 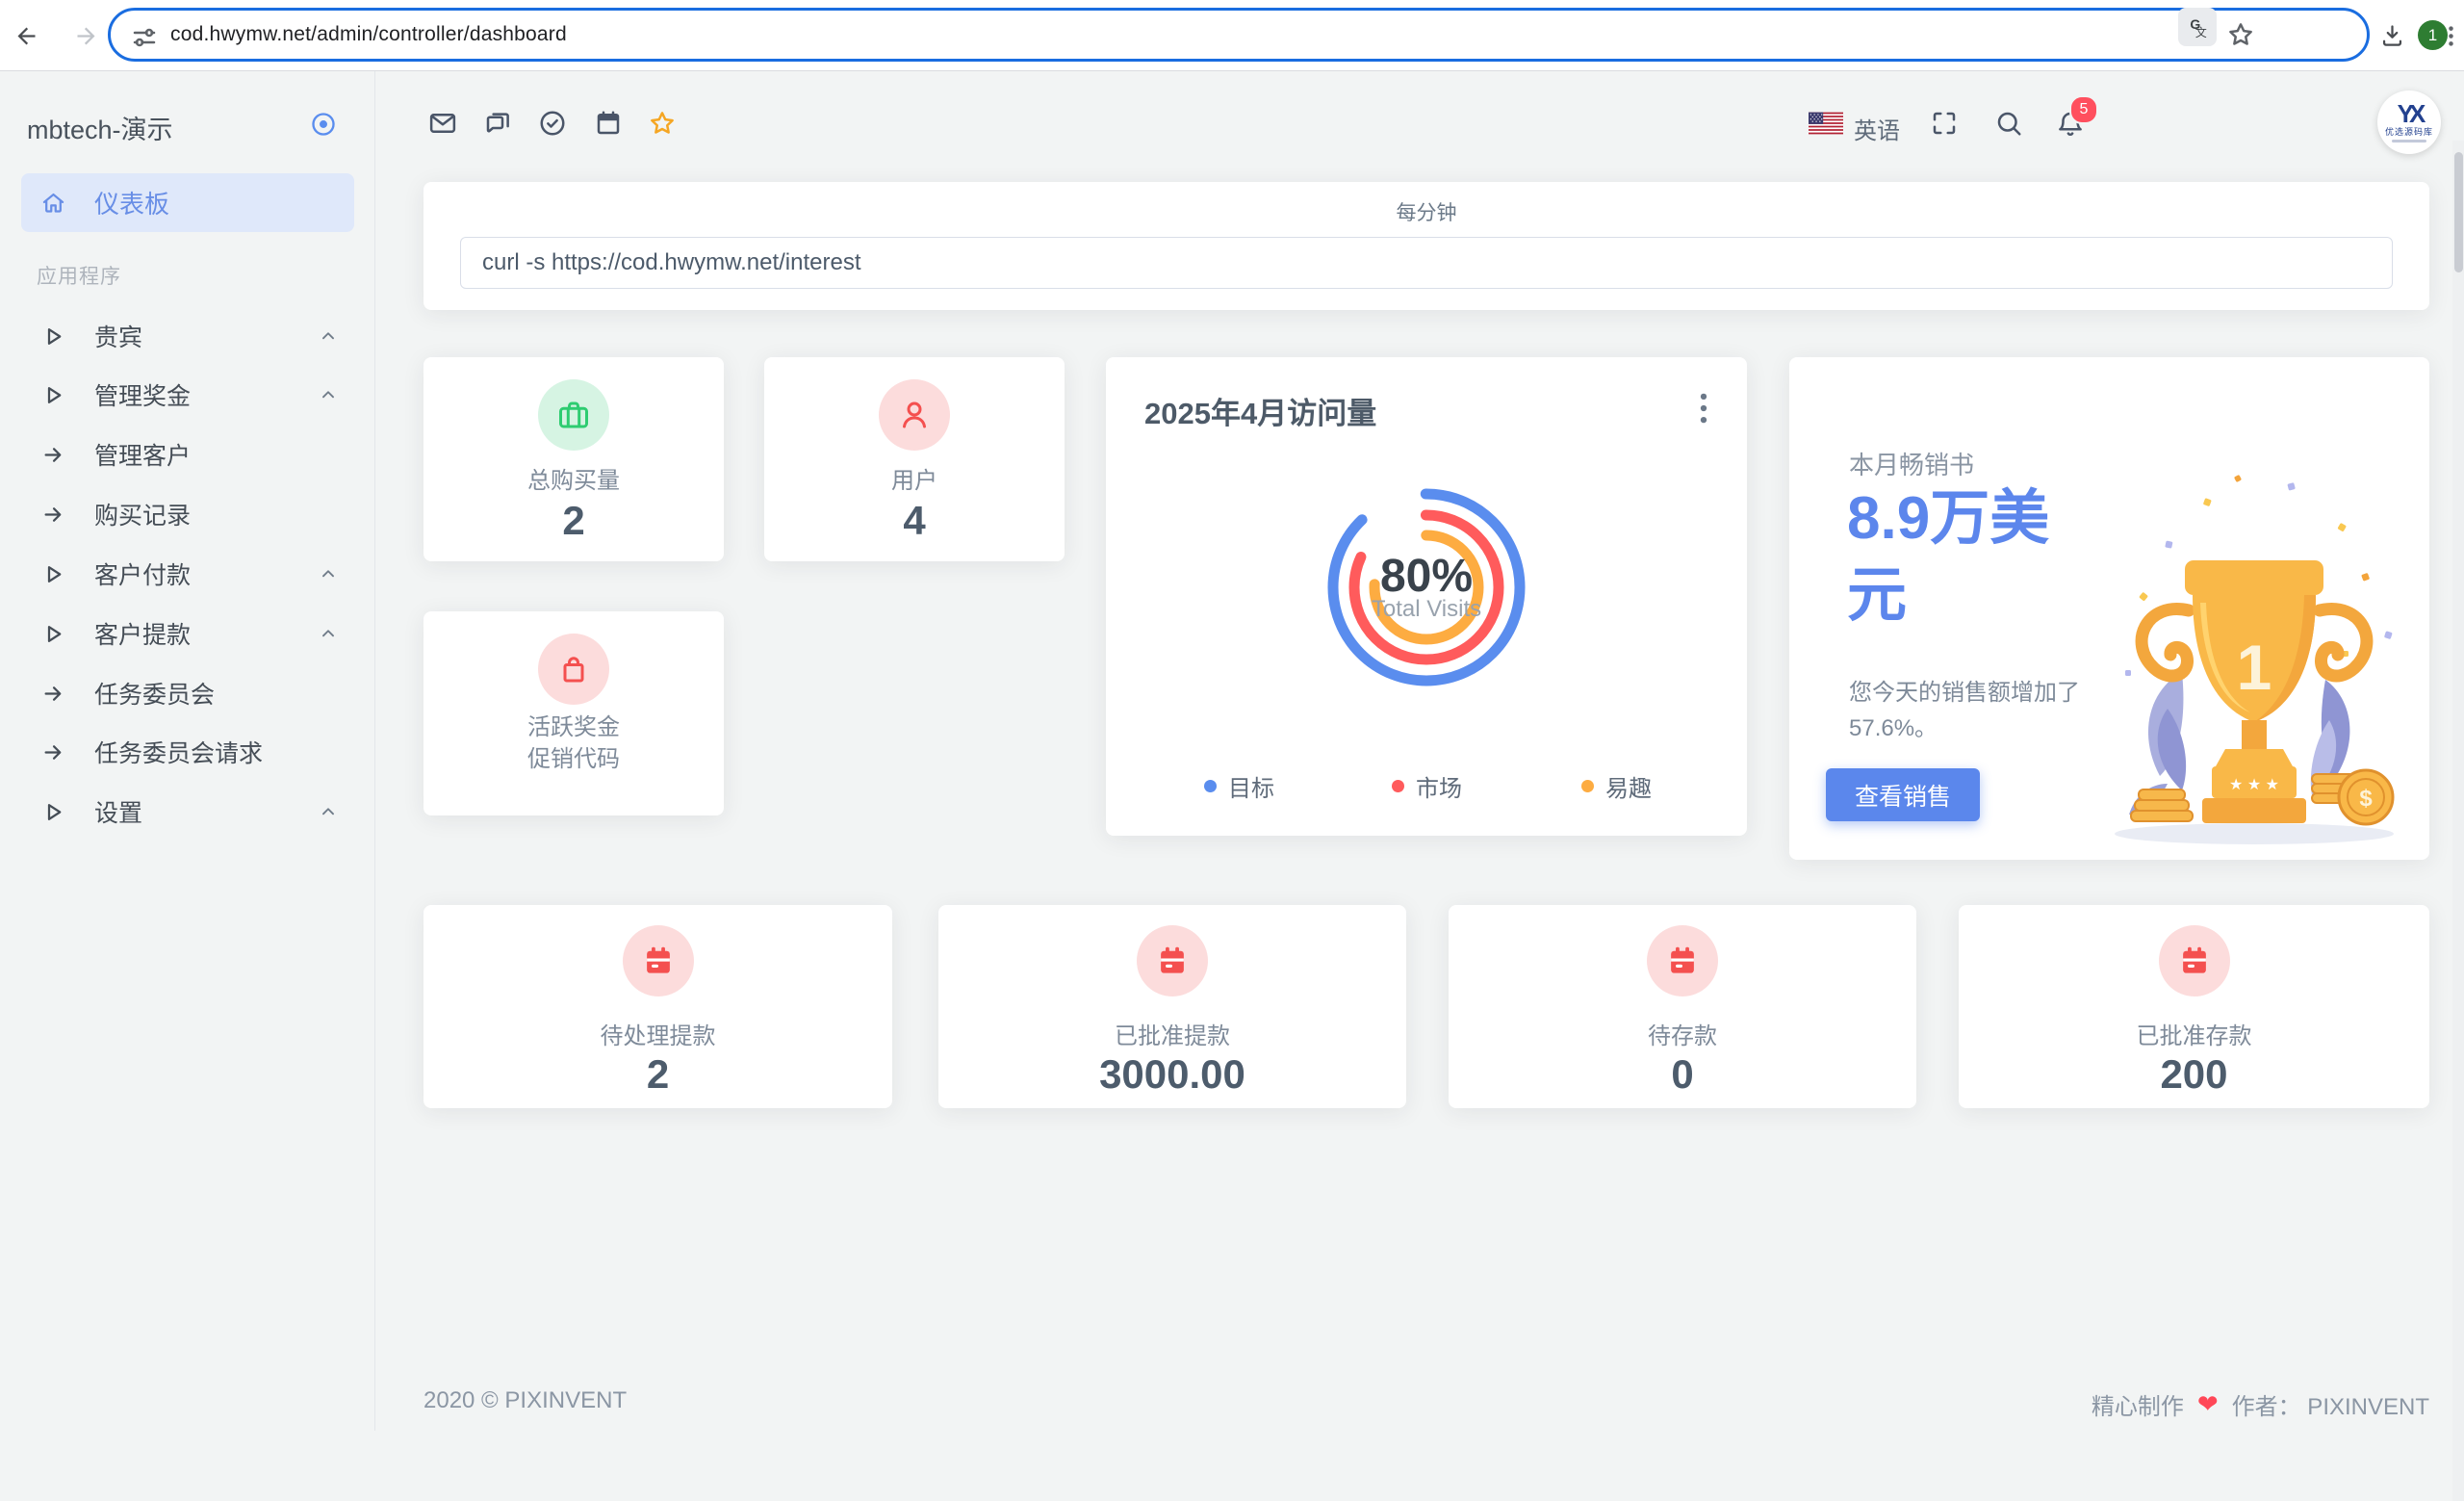 What do you see at coordinates (2109, 609) in the screenshot?
I see `monthly-sales-card: 本月畅销书 8.9万美元 您今天的销售额增加了57.6%。 查看销售` at bounding box center [2109, 609].